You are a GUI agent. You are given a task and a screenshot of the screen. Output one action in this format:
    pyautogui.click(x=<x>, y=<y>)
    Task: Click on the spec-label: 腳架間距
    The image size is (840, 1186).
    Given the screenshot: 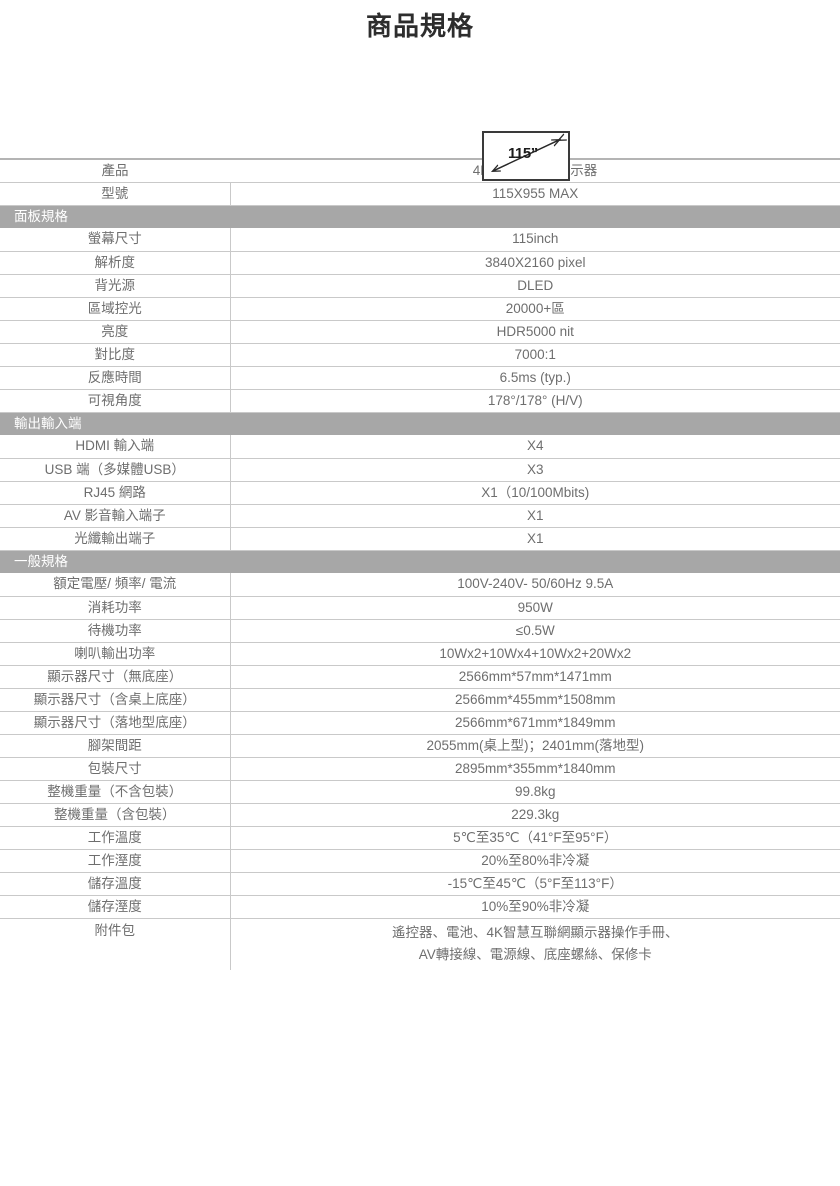 What is the action you would take?
    pyautogui.click(x=115, y=746)
    